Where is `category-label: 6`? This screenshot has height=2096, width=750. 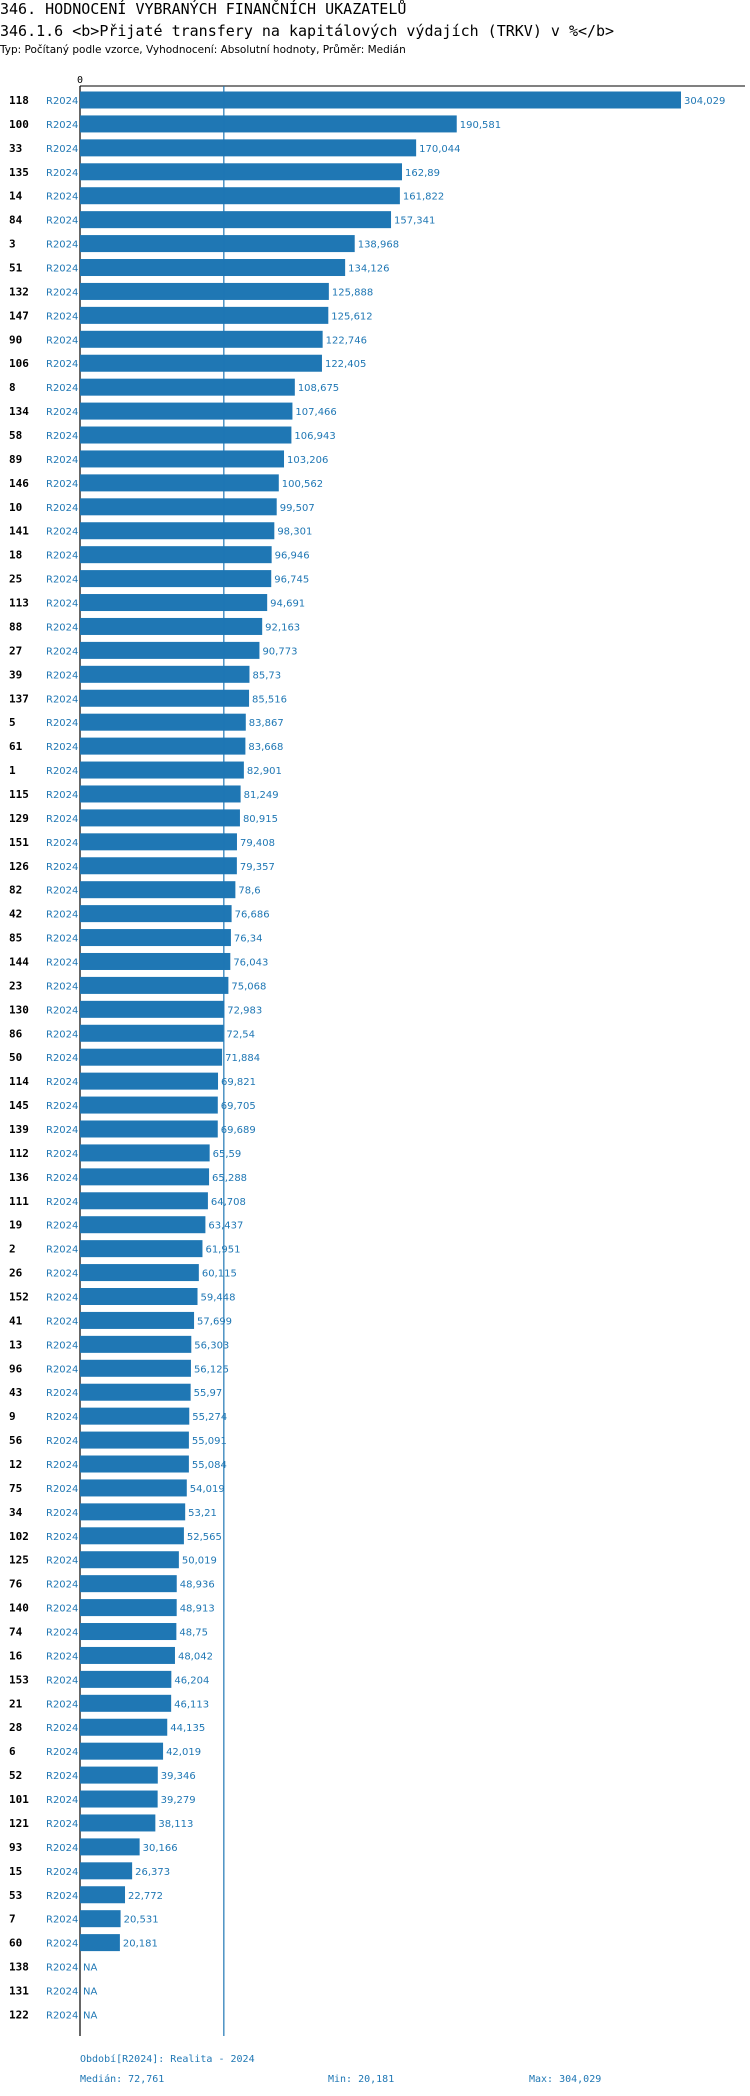
category-label: 6 is located at coordinates (12, 1751).